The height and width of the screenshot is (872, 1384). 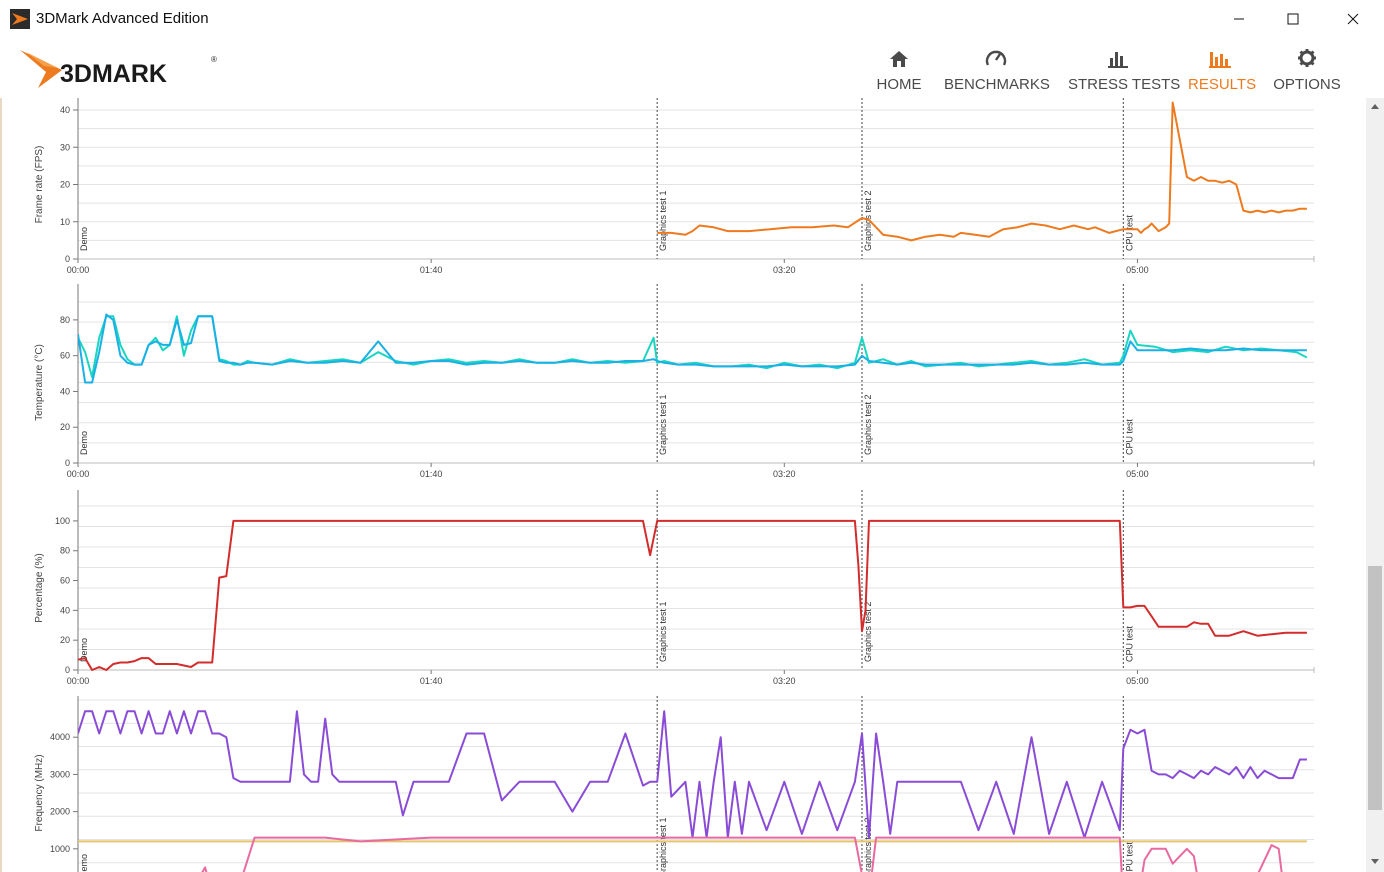 I want to click on y-tick-label: 3000, so click(x=60, y=774).